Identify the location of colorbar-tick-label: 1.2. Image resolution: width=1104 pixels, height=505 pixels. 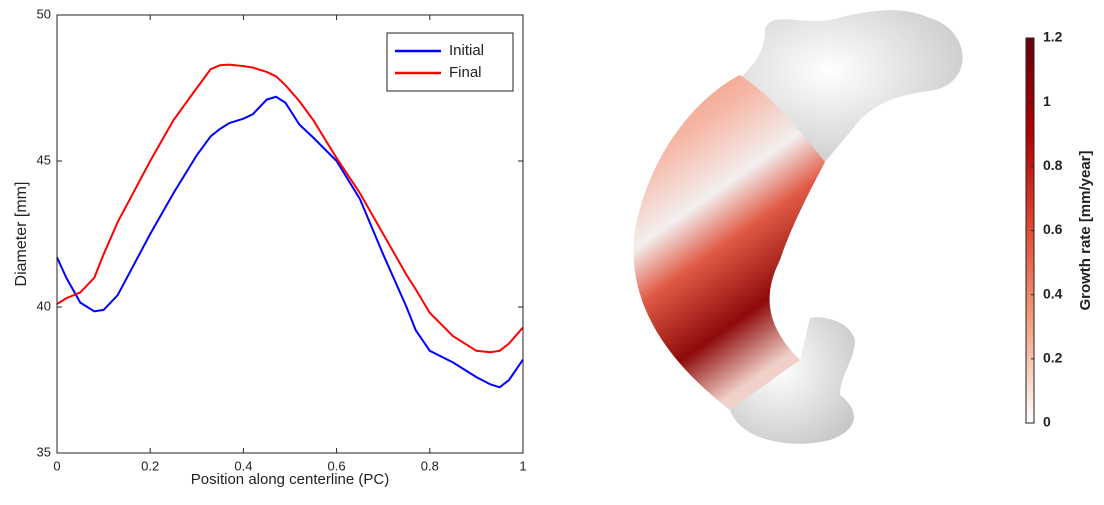
(1053, 37).